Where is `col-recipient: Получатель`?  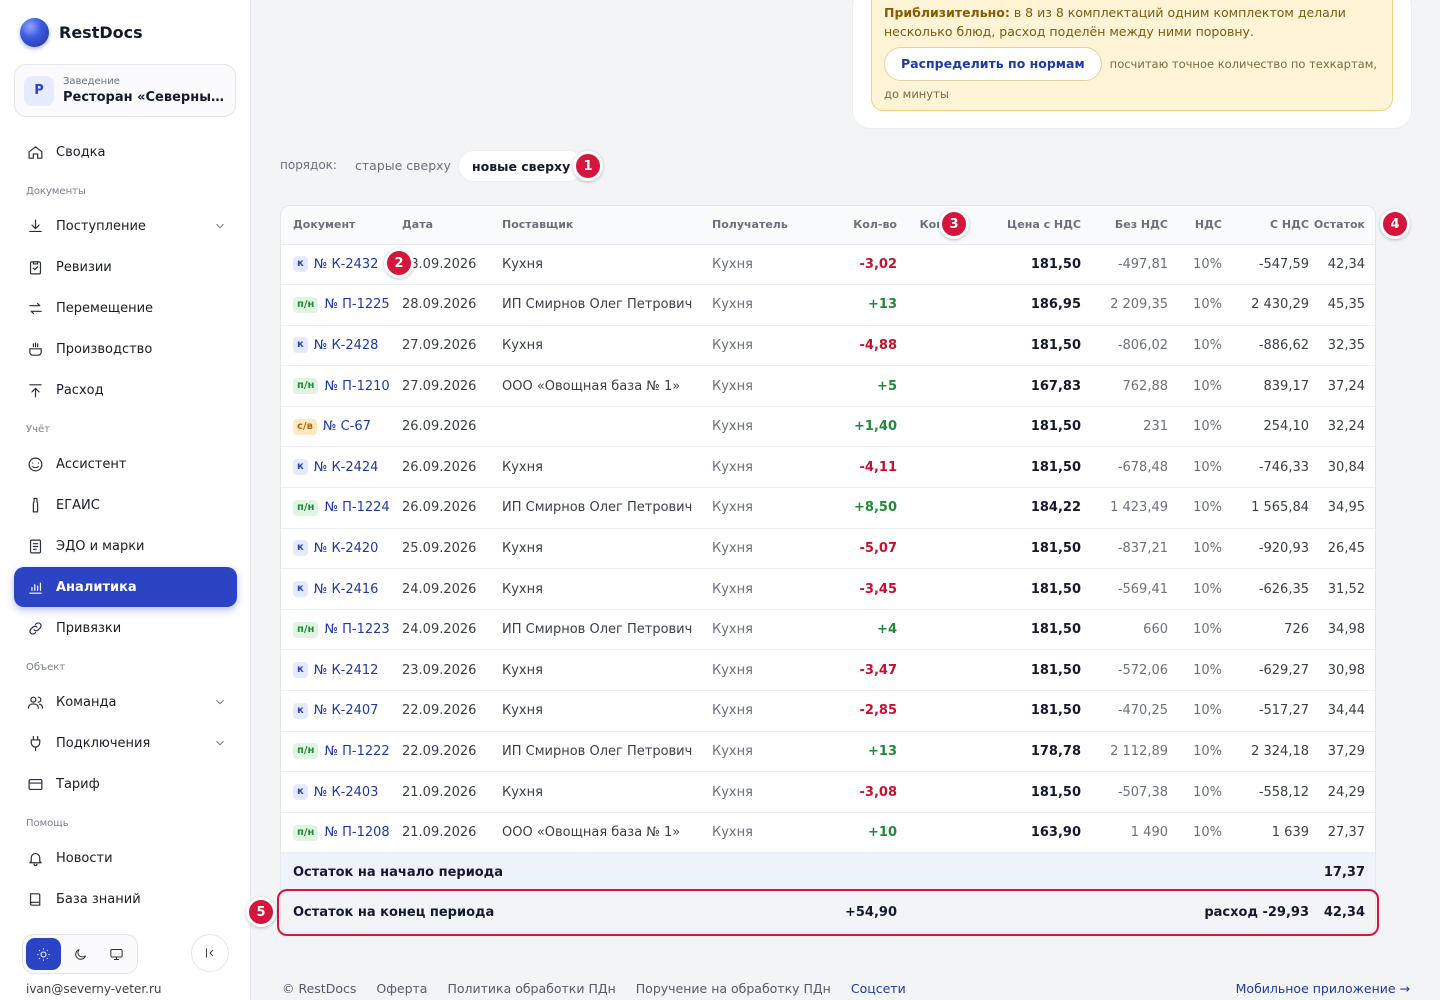 col-recipient: Получатель is located at coordinates (757, 225).